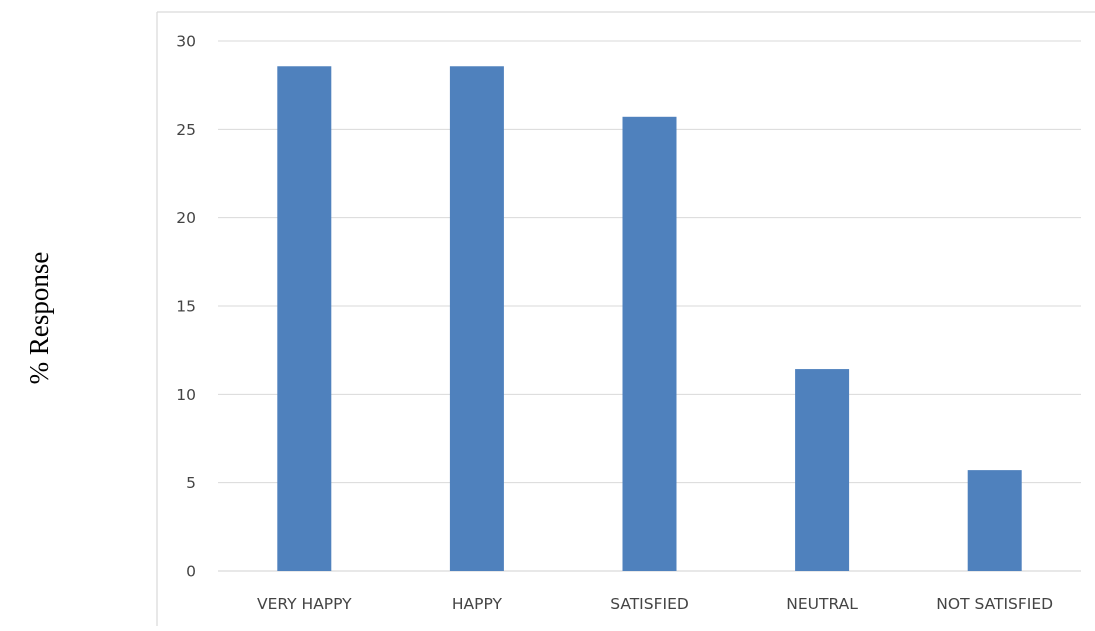 This screenshot has width=1095, height=631. Describe the element at coordinates (39, 318) in the screenshot. I see `y-axis-label: % Response` at that location.